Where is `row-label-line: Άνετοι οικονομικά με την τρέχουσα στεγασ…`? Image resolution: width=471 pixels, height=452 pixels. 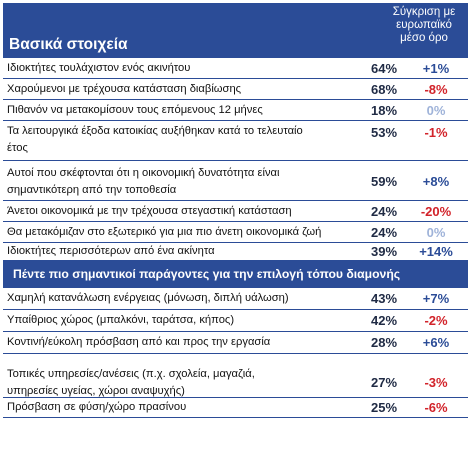 row-label-line: Άνετοι οικονομικά με την τρέχουσα στεγασ… is located at coordinates (149, 211).